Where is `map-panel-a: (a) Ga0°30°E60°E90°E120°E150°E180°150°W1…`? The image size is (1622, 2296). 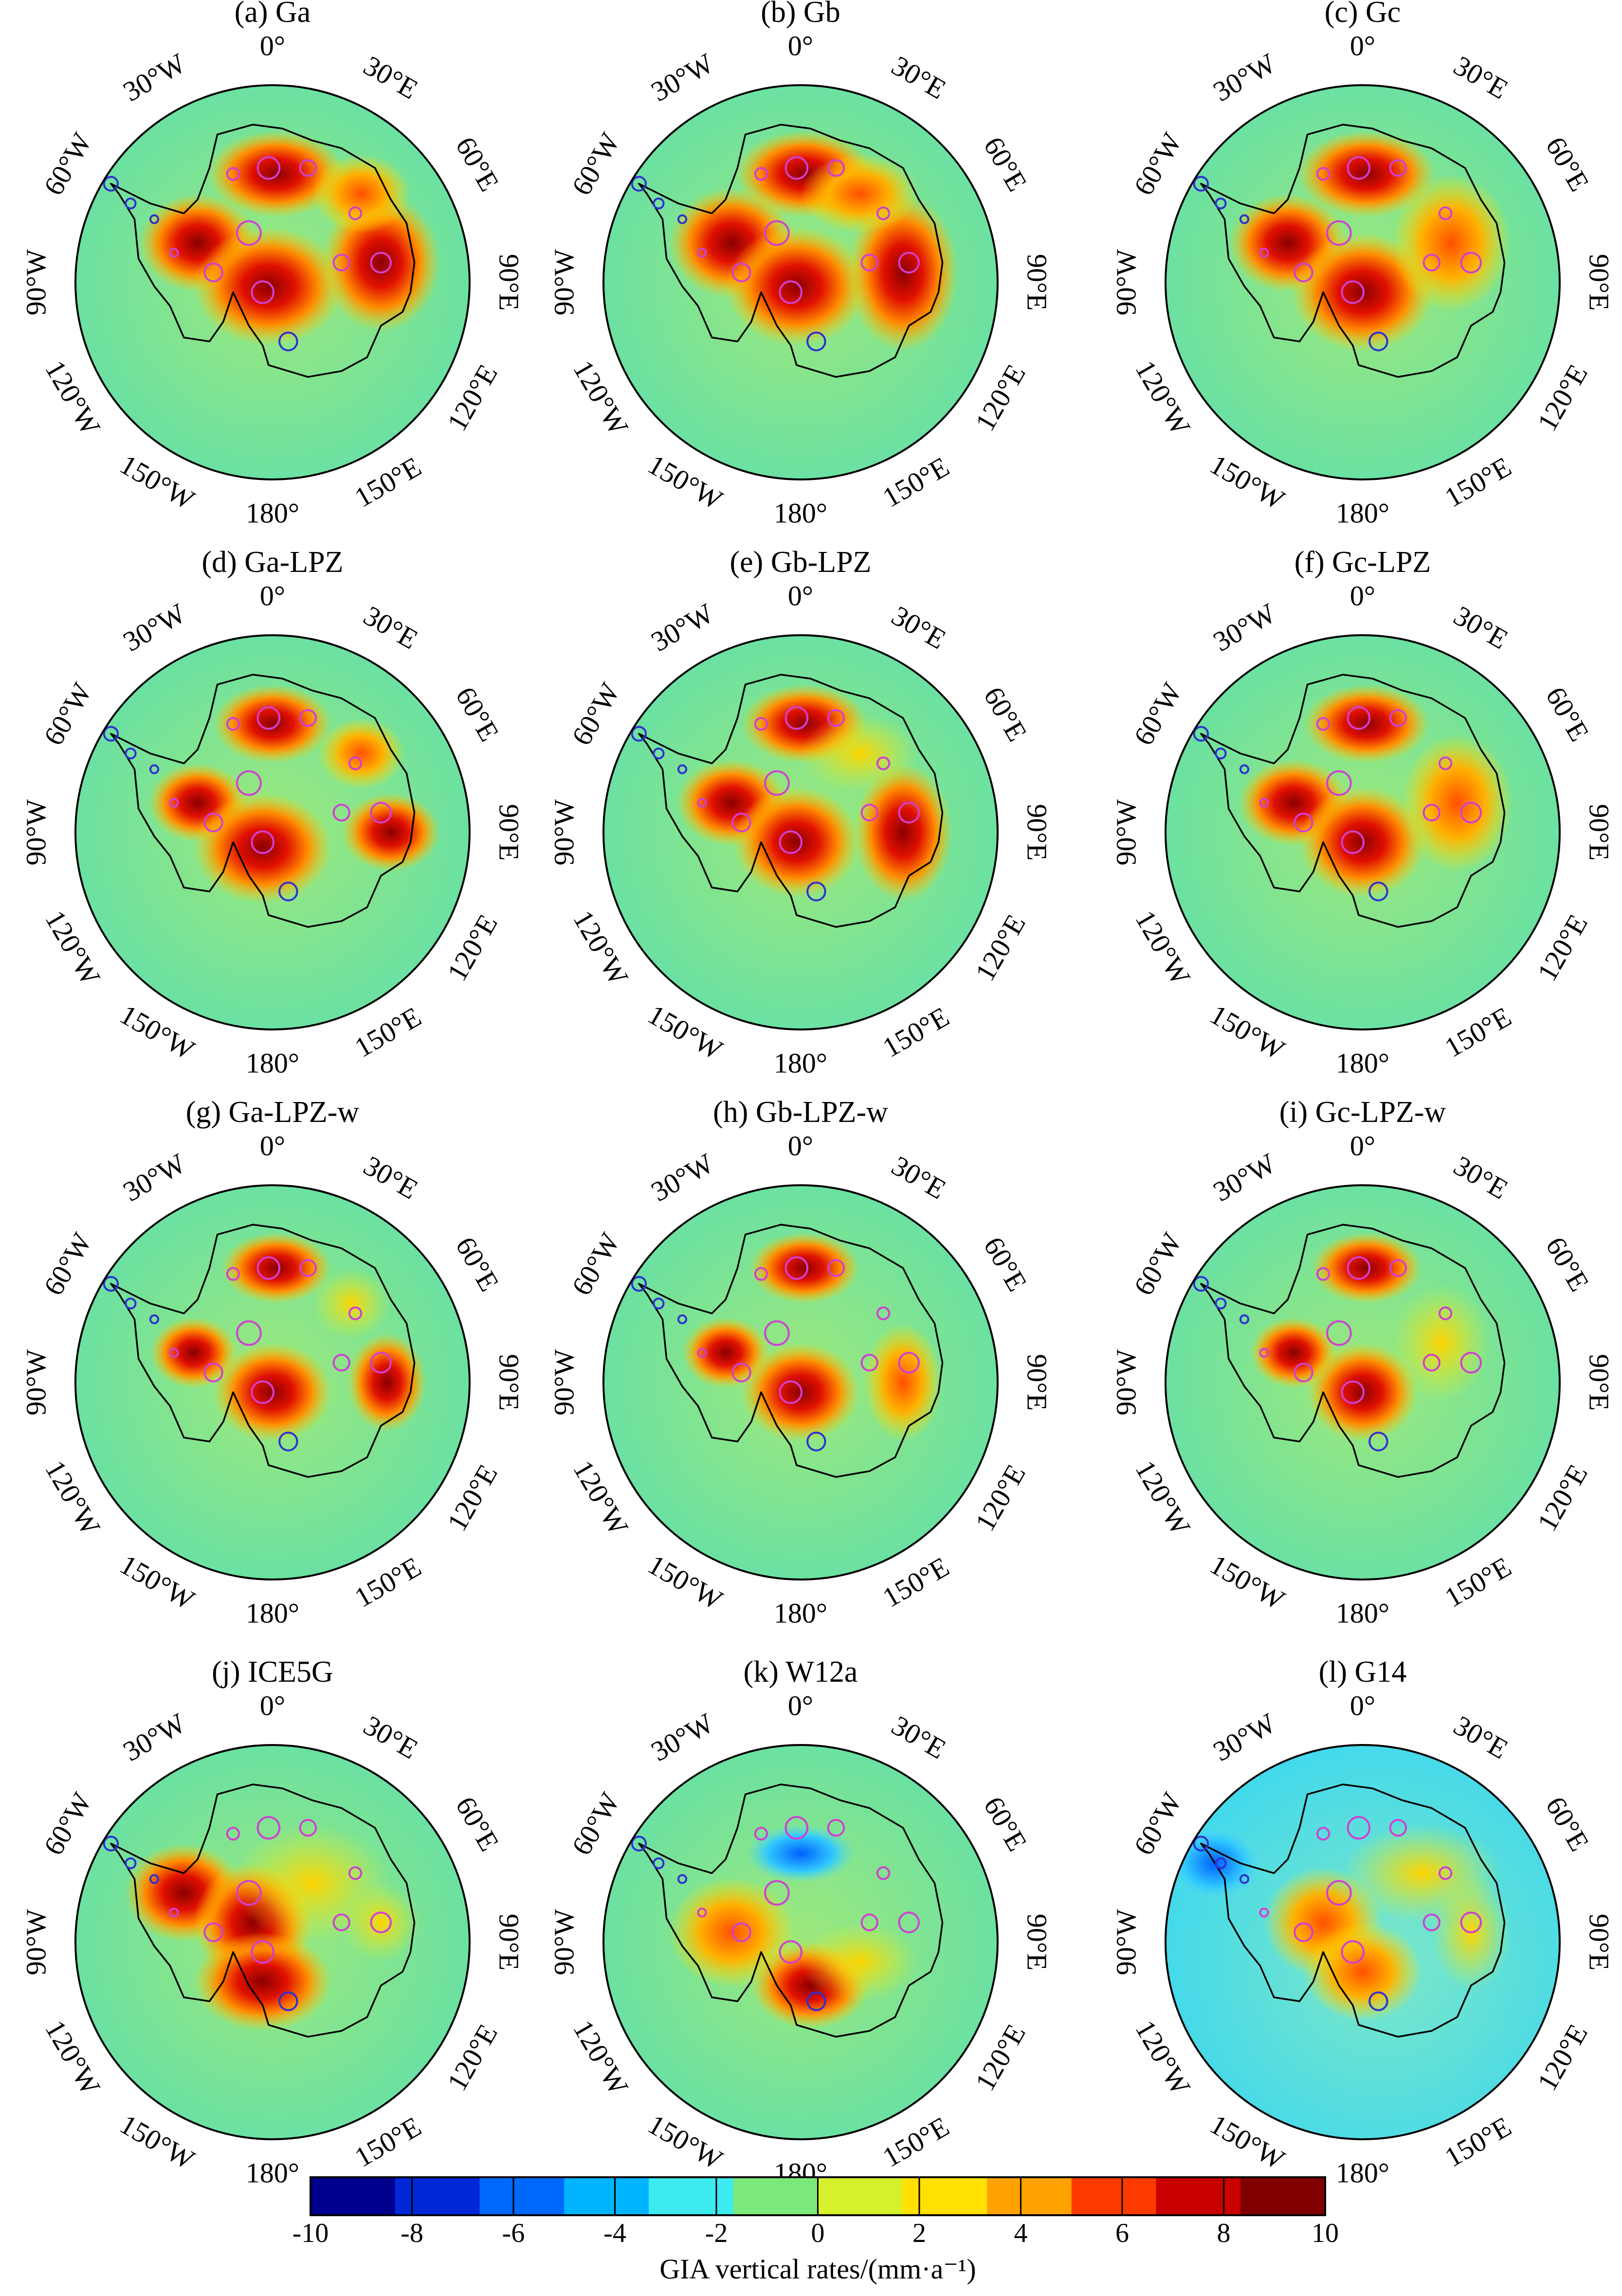
map-panel-a: (a) Ga0°30°E60°E90°E120°E150°E180°150°W1… is located at coordinates (273, 264).